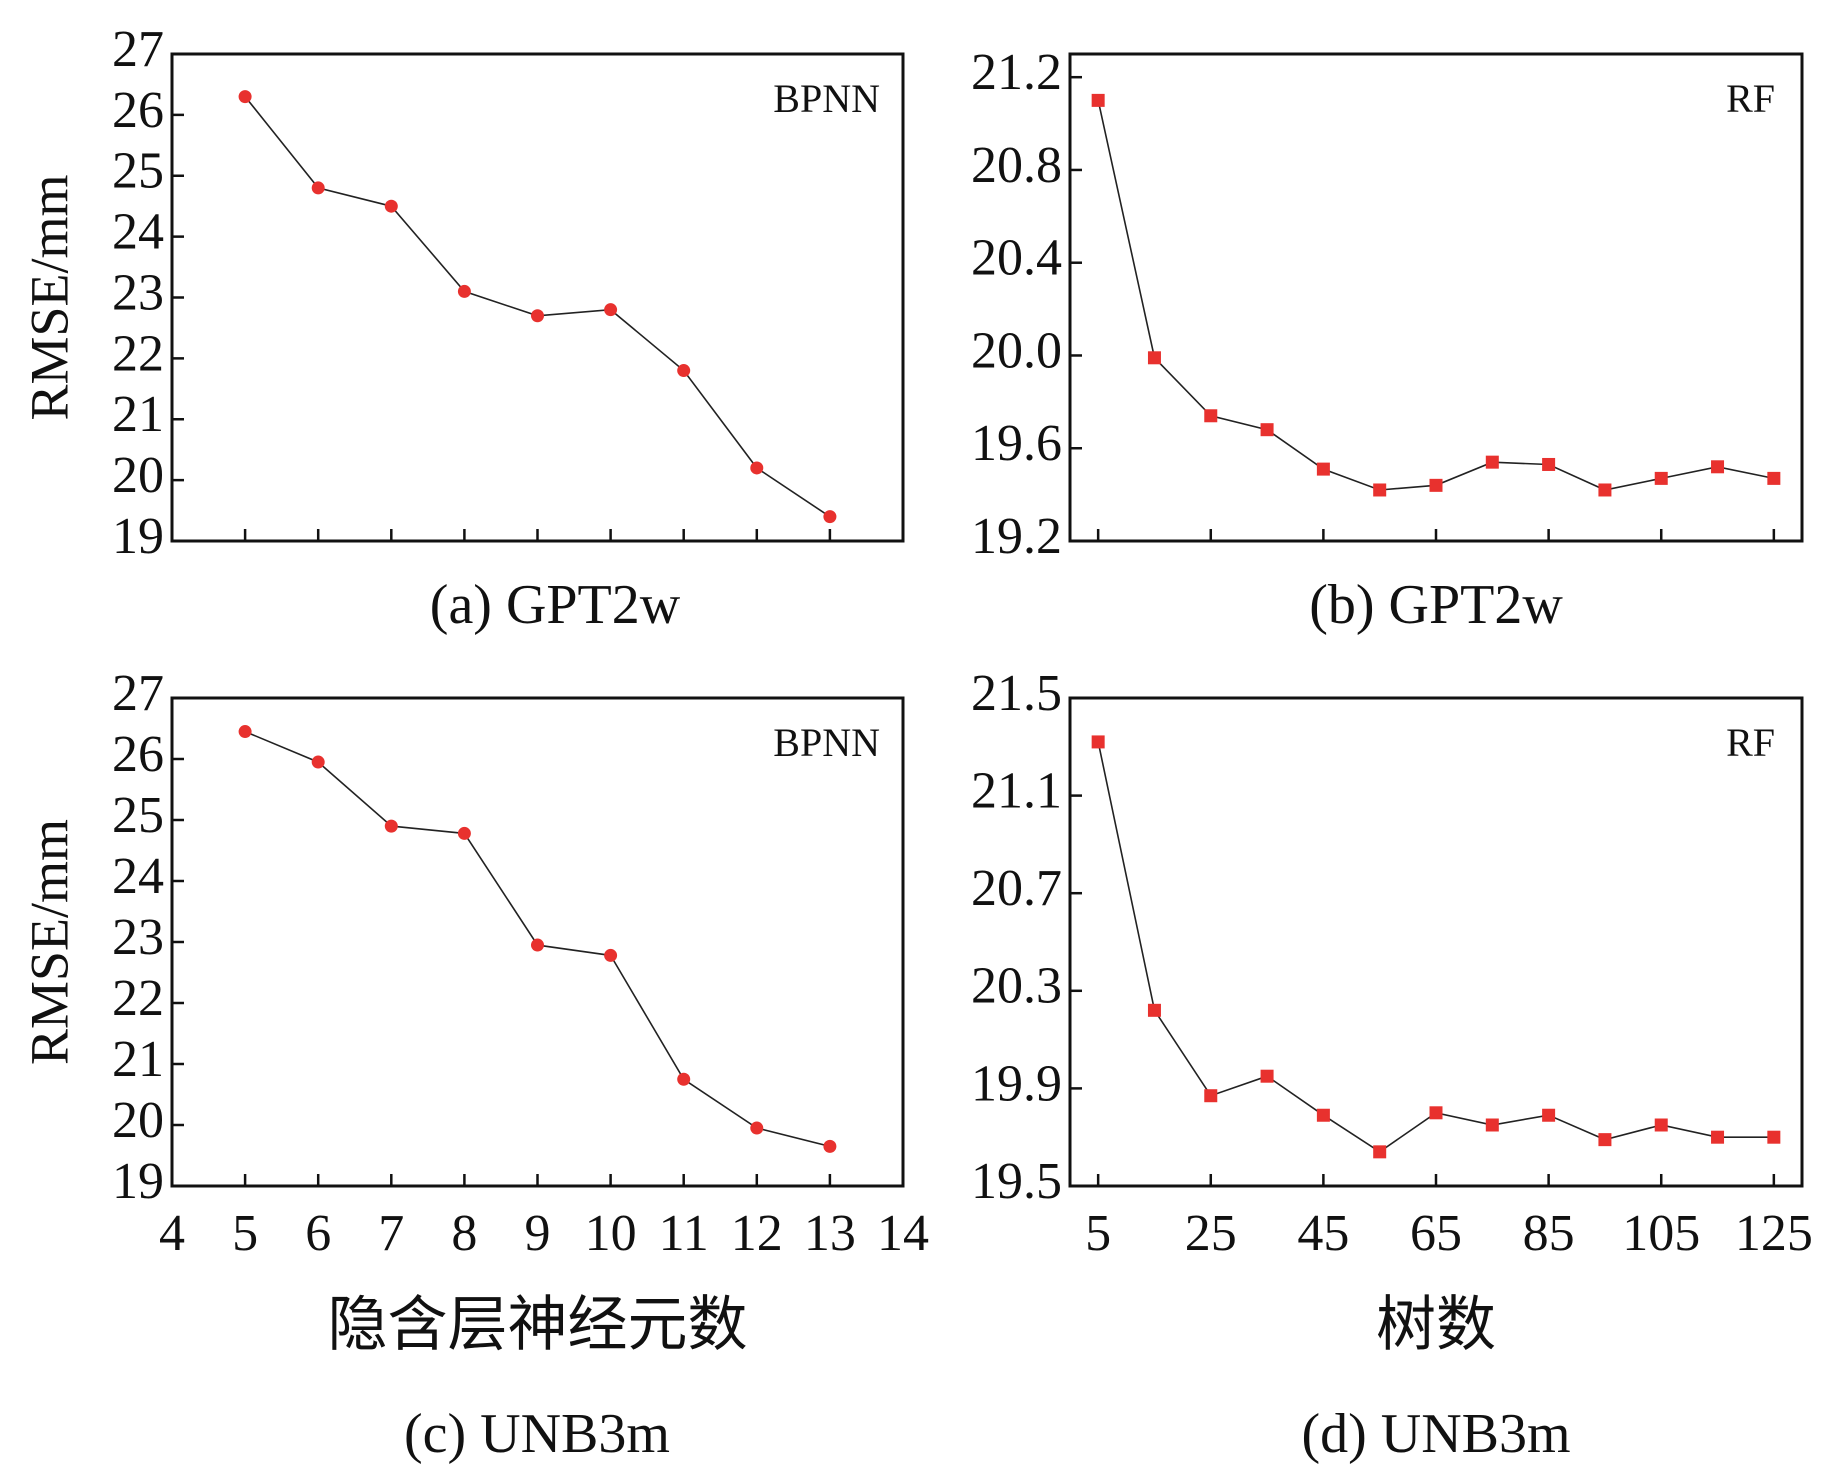 The image size is (1843, 1465). Describe the element at coordinates (138, 232) in the screenshot. I see `y-tick-label: 24` at that location.